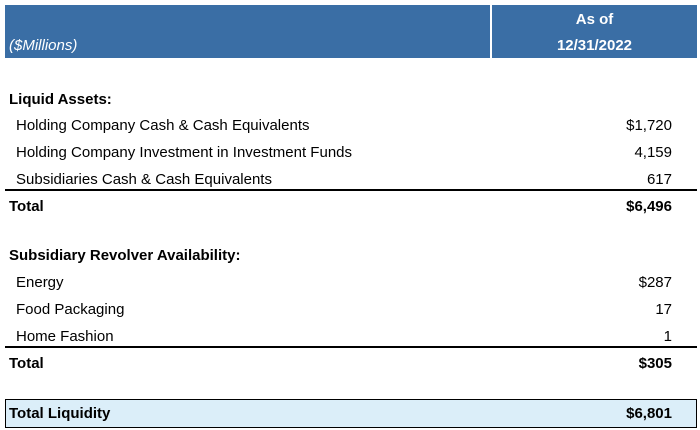  Describe the element at coordinates (65, 336) in the screenshot. I see `row-label: Home Fashion` at that location.